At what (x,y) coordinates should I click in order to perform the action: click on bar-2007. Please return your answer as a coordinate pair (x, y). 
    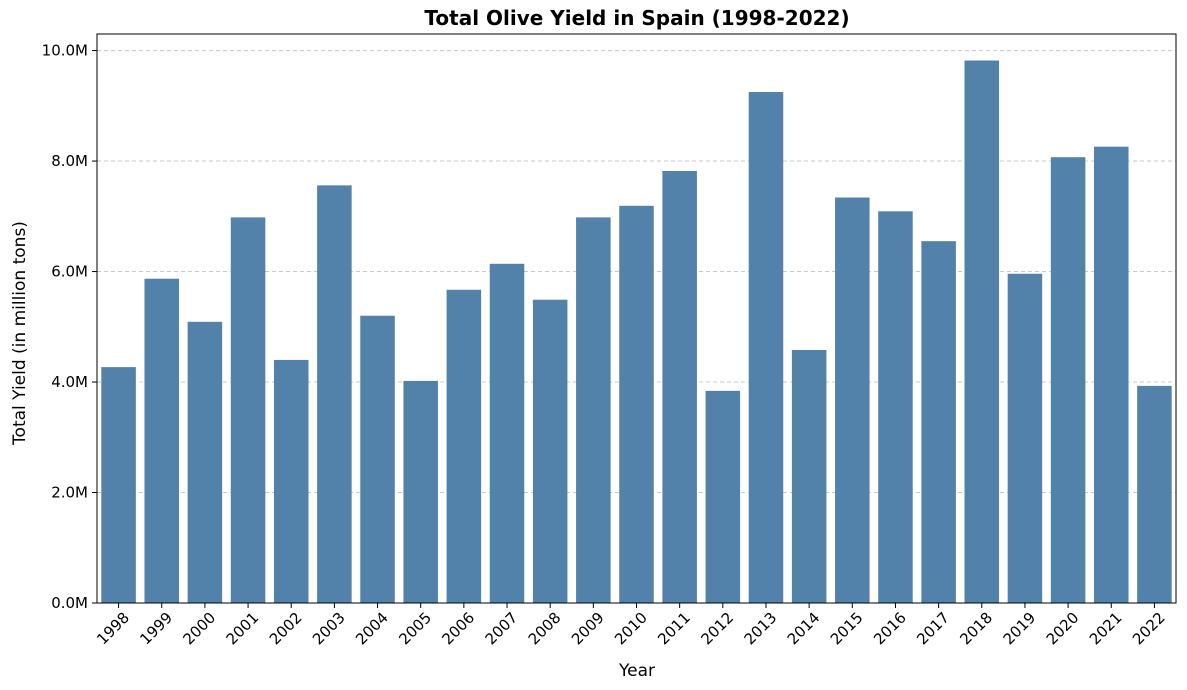
    Looking at the image, I should click on (507, 433).